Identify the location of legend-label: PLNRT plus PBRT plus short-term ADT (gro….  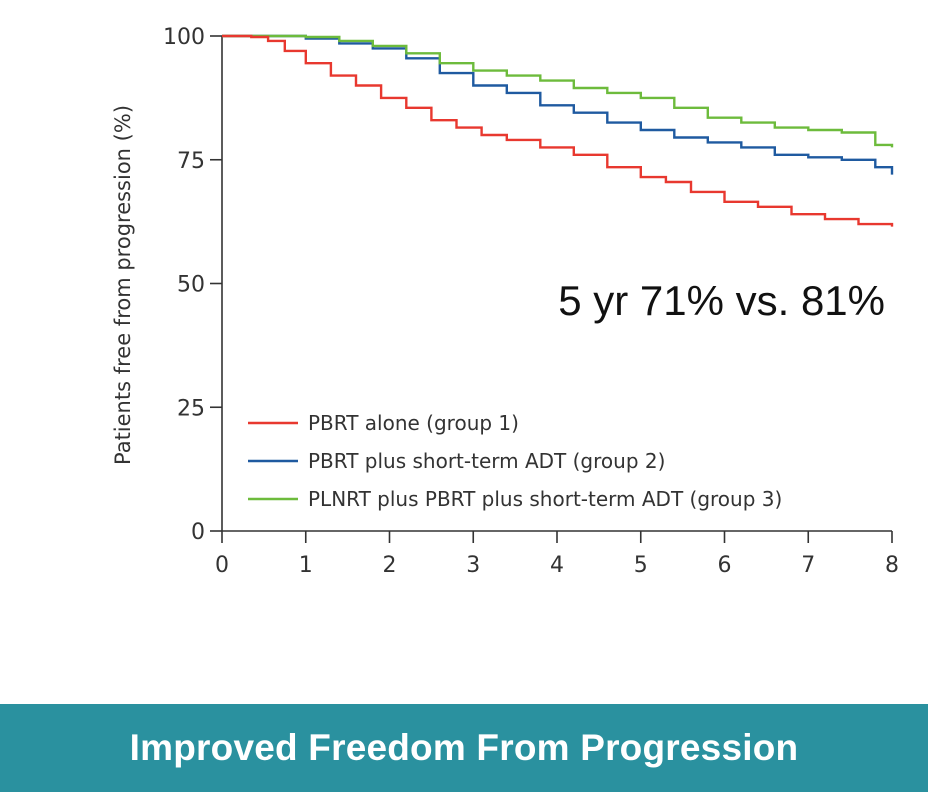
(545, 499).